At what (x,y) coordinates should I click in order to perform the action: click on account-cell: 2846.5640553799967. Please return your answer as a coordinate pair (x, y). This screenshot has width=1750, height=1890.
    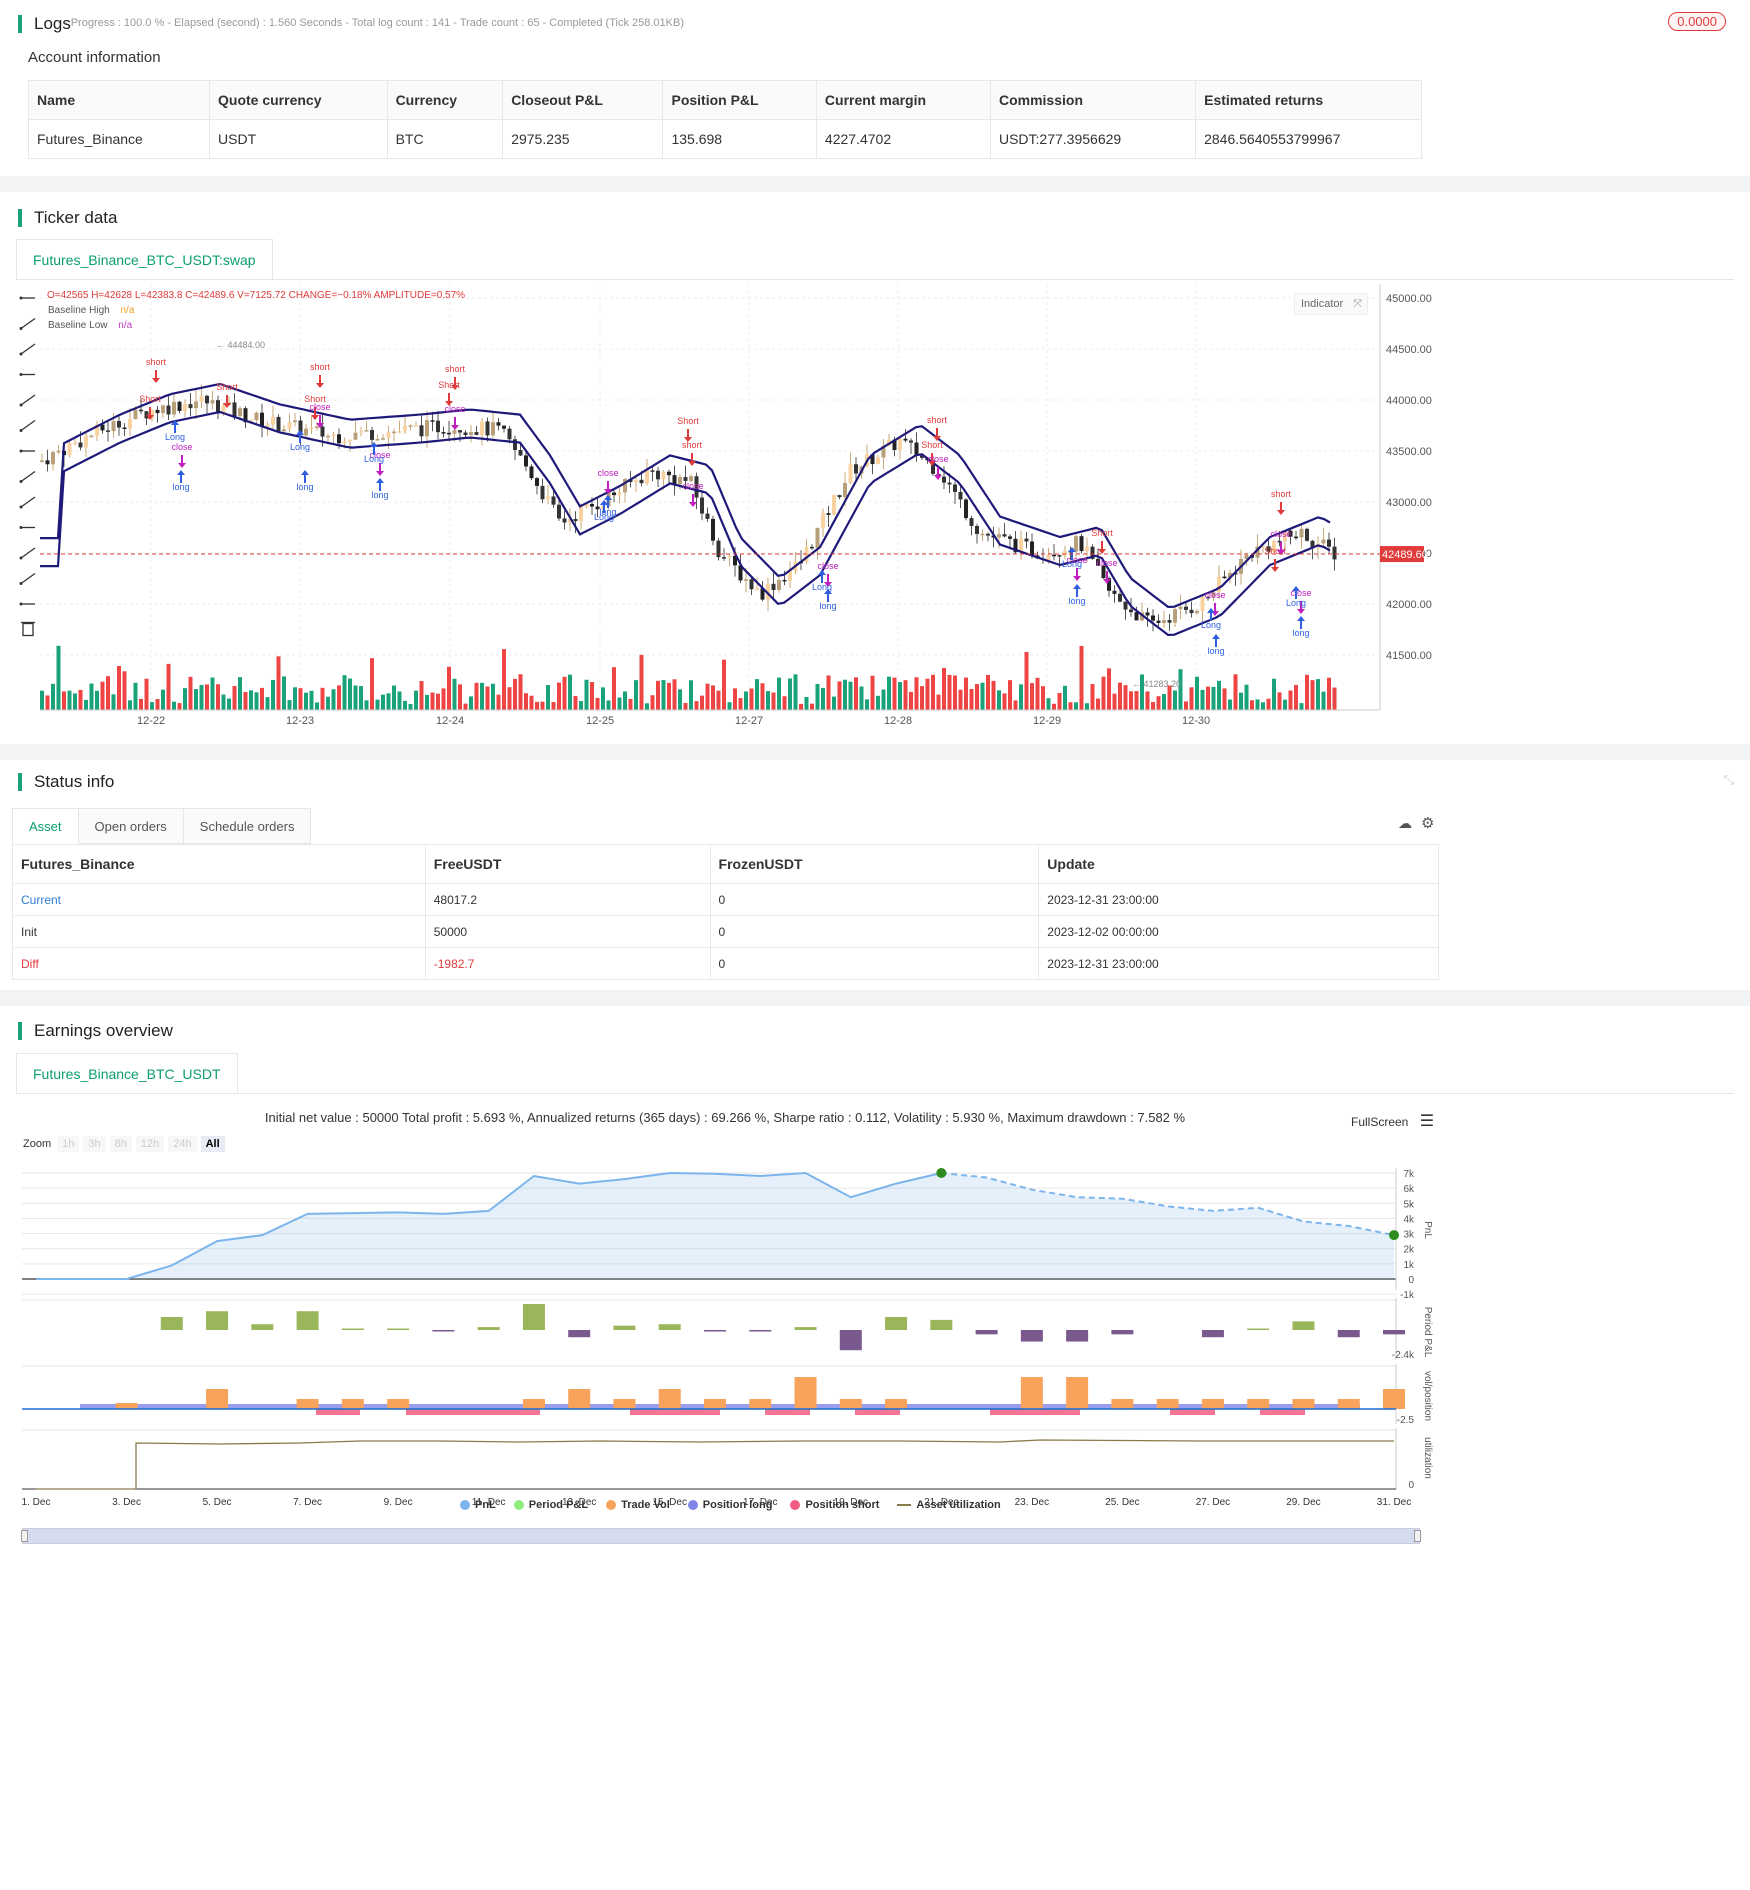
    Looking at the image, I should click on (1308, 139).